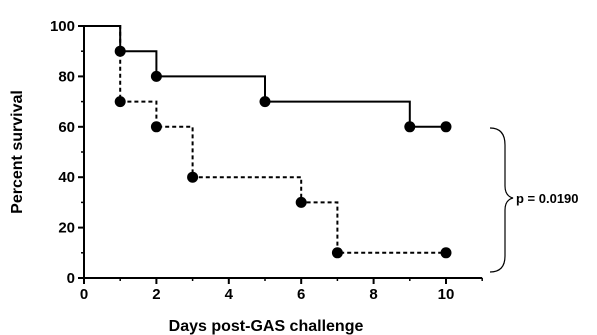  Describe the element at coordinates (266, 326) in the screenshot. I see `x-axis-title: Days post-GAS challenge` at that location.